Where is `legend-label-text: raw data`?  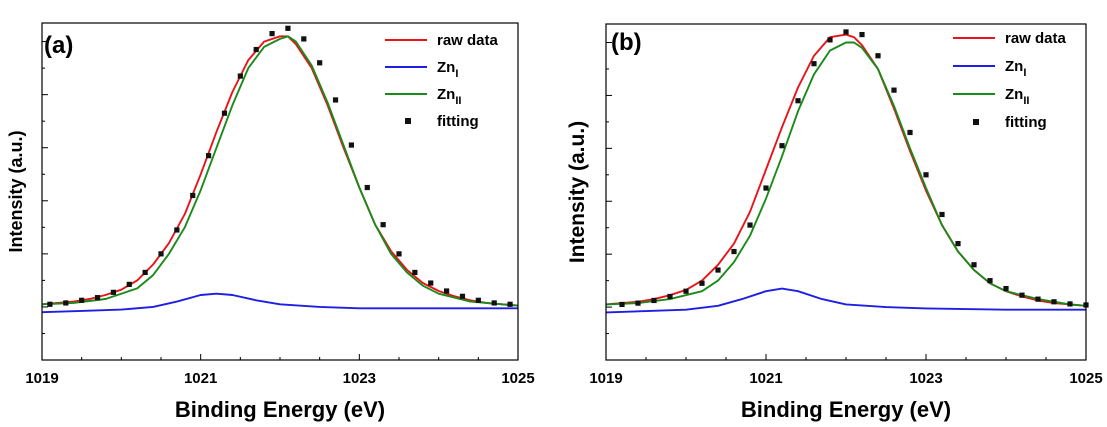
legend-label-text: raw data is located at coordinates (1036, 38).